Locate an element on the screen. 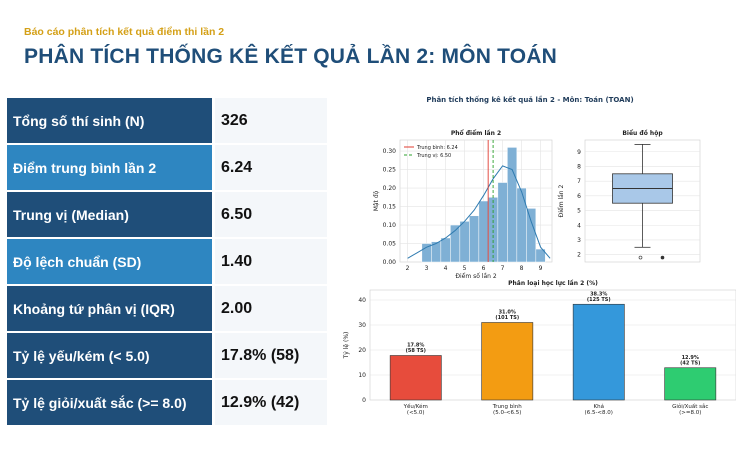 The width and height of the screenshot is (736, 460). y-tick-label: 3 is located at coordinates (579, 240).